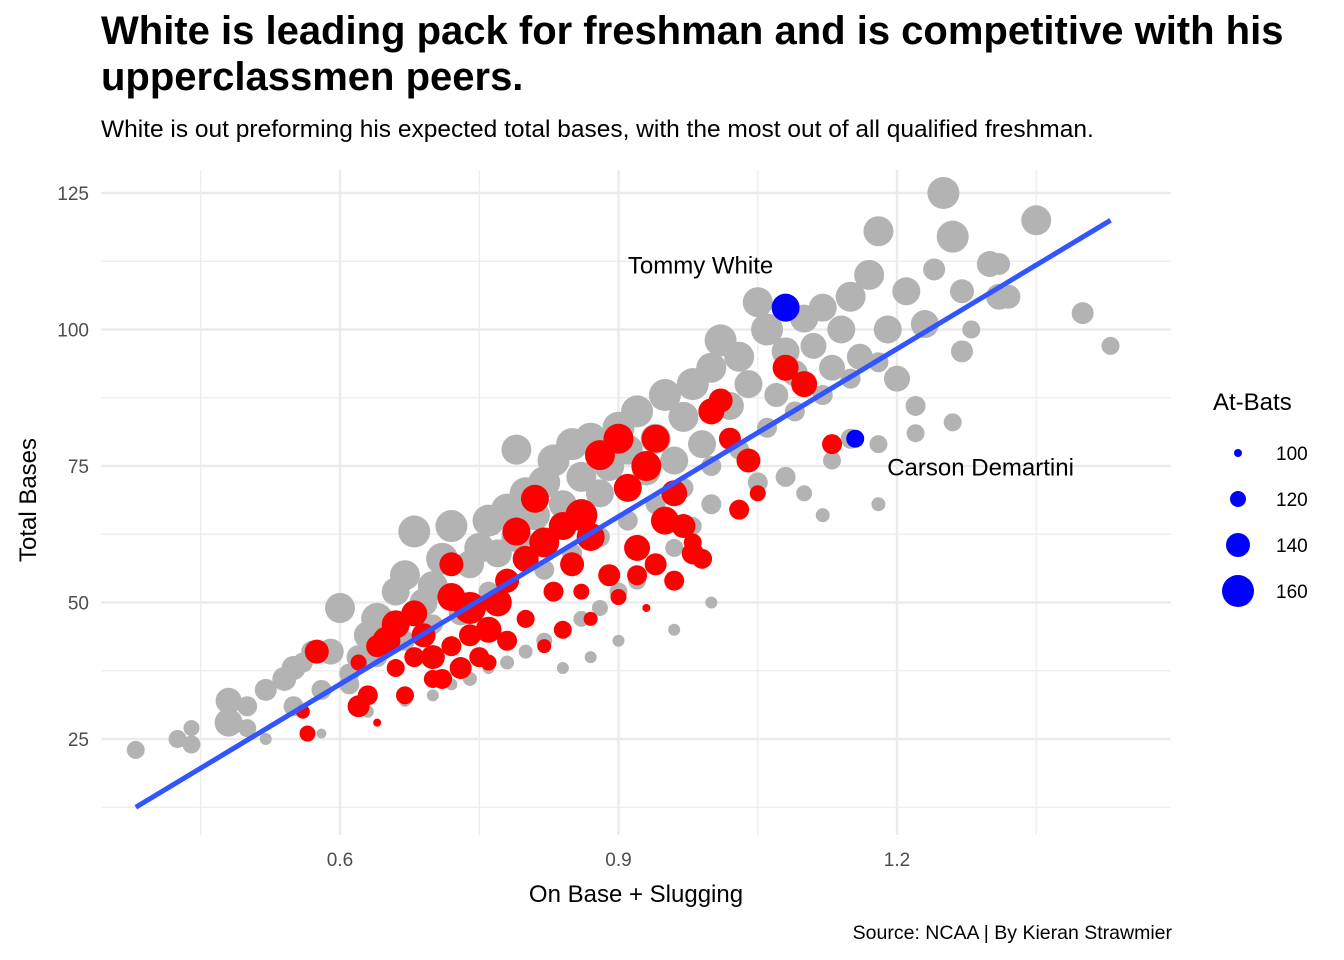 This screenshot has height=960, width=1344. What do you see at coordinates (1012, 933) in the screenshot?
I see `chart-caption: Source: NCAA | By Kieran Strawmier` at bounding box center [1012, 933].